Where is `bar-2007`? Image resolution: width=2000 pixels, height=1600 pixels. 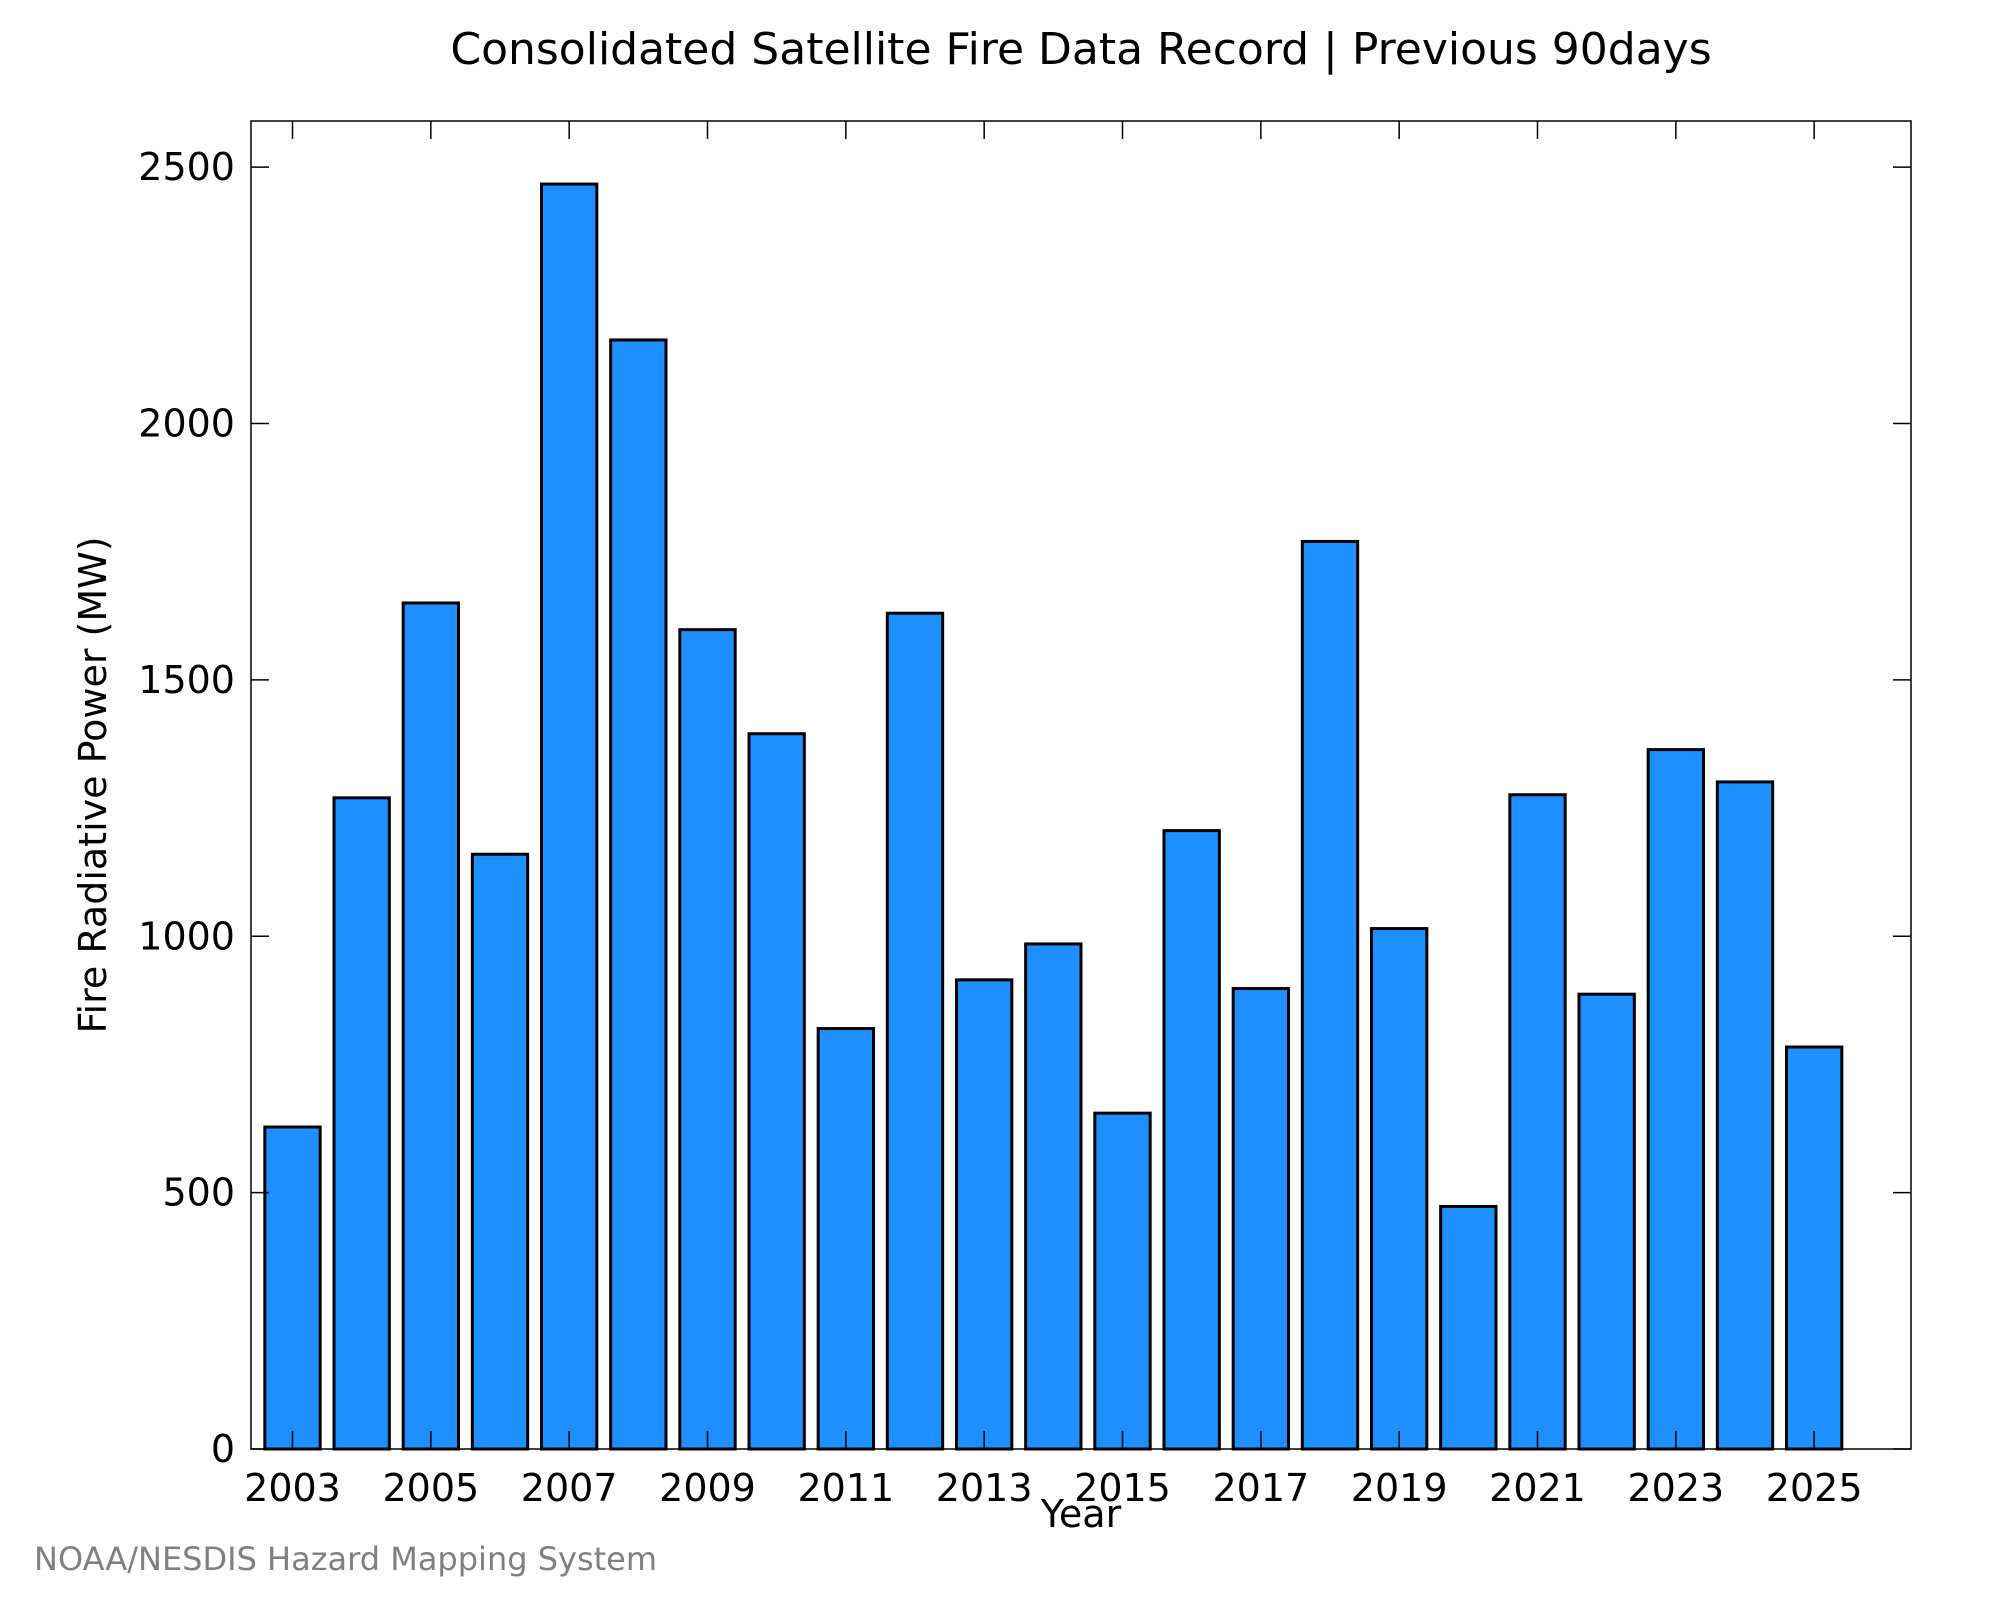
bar-2007 is located at coordinates (569, 816).